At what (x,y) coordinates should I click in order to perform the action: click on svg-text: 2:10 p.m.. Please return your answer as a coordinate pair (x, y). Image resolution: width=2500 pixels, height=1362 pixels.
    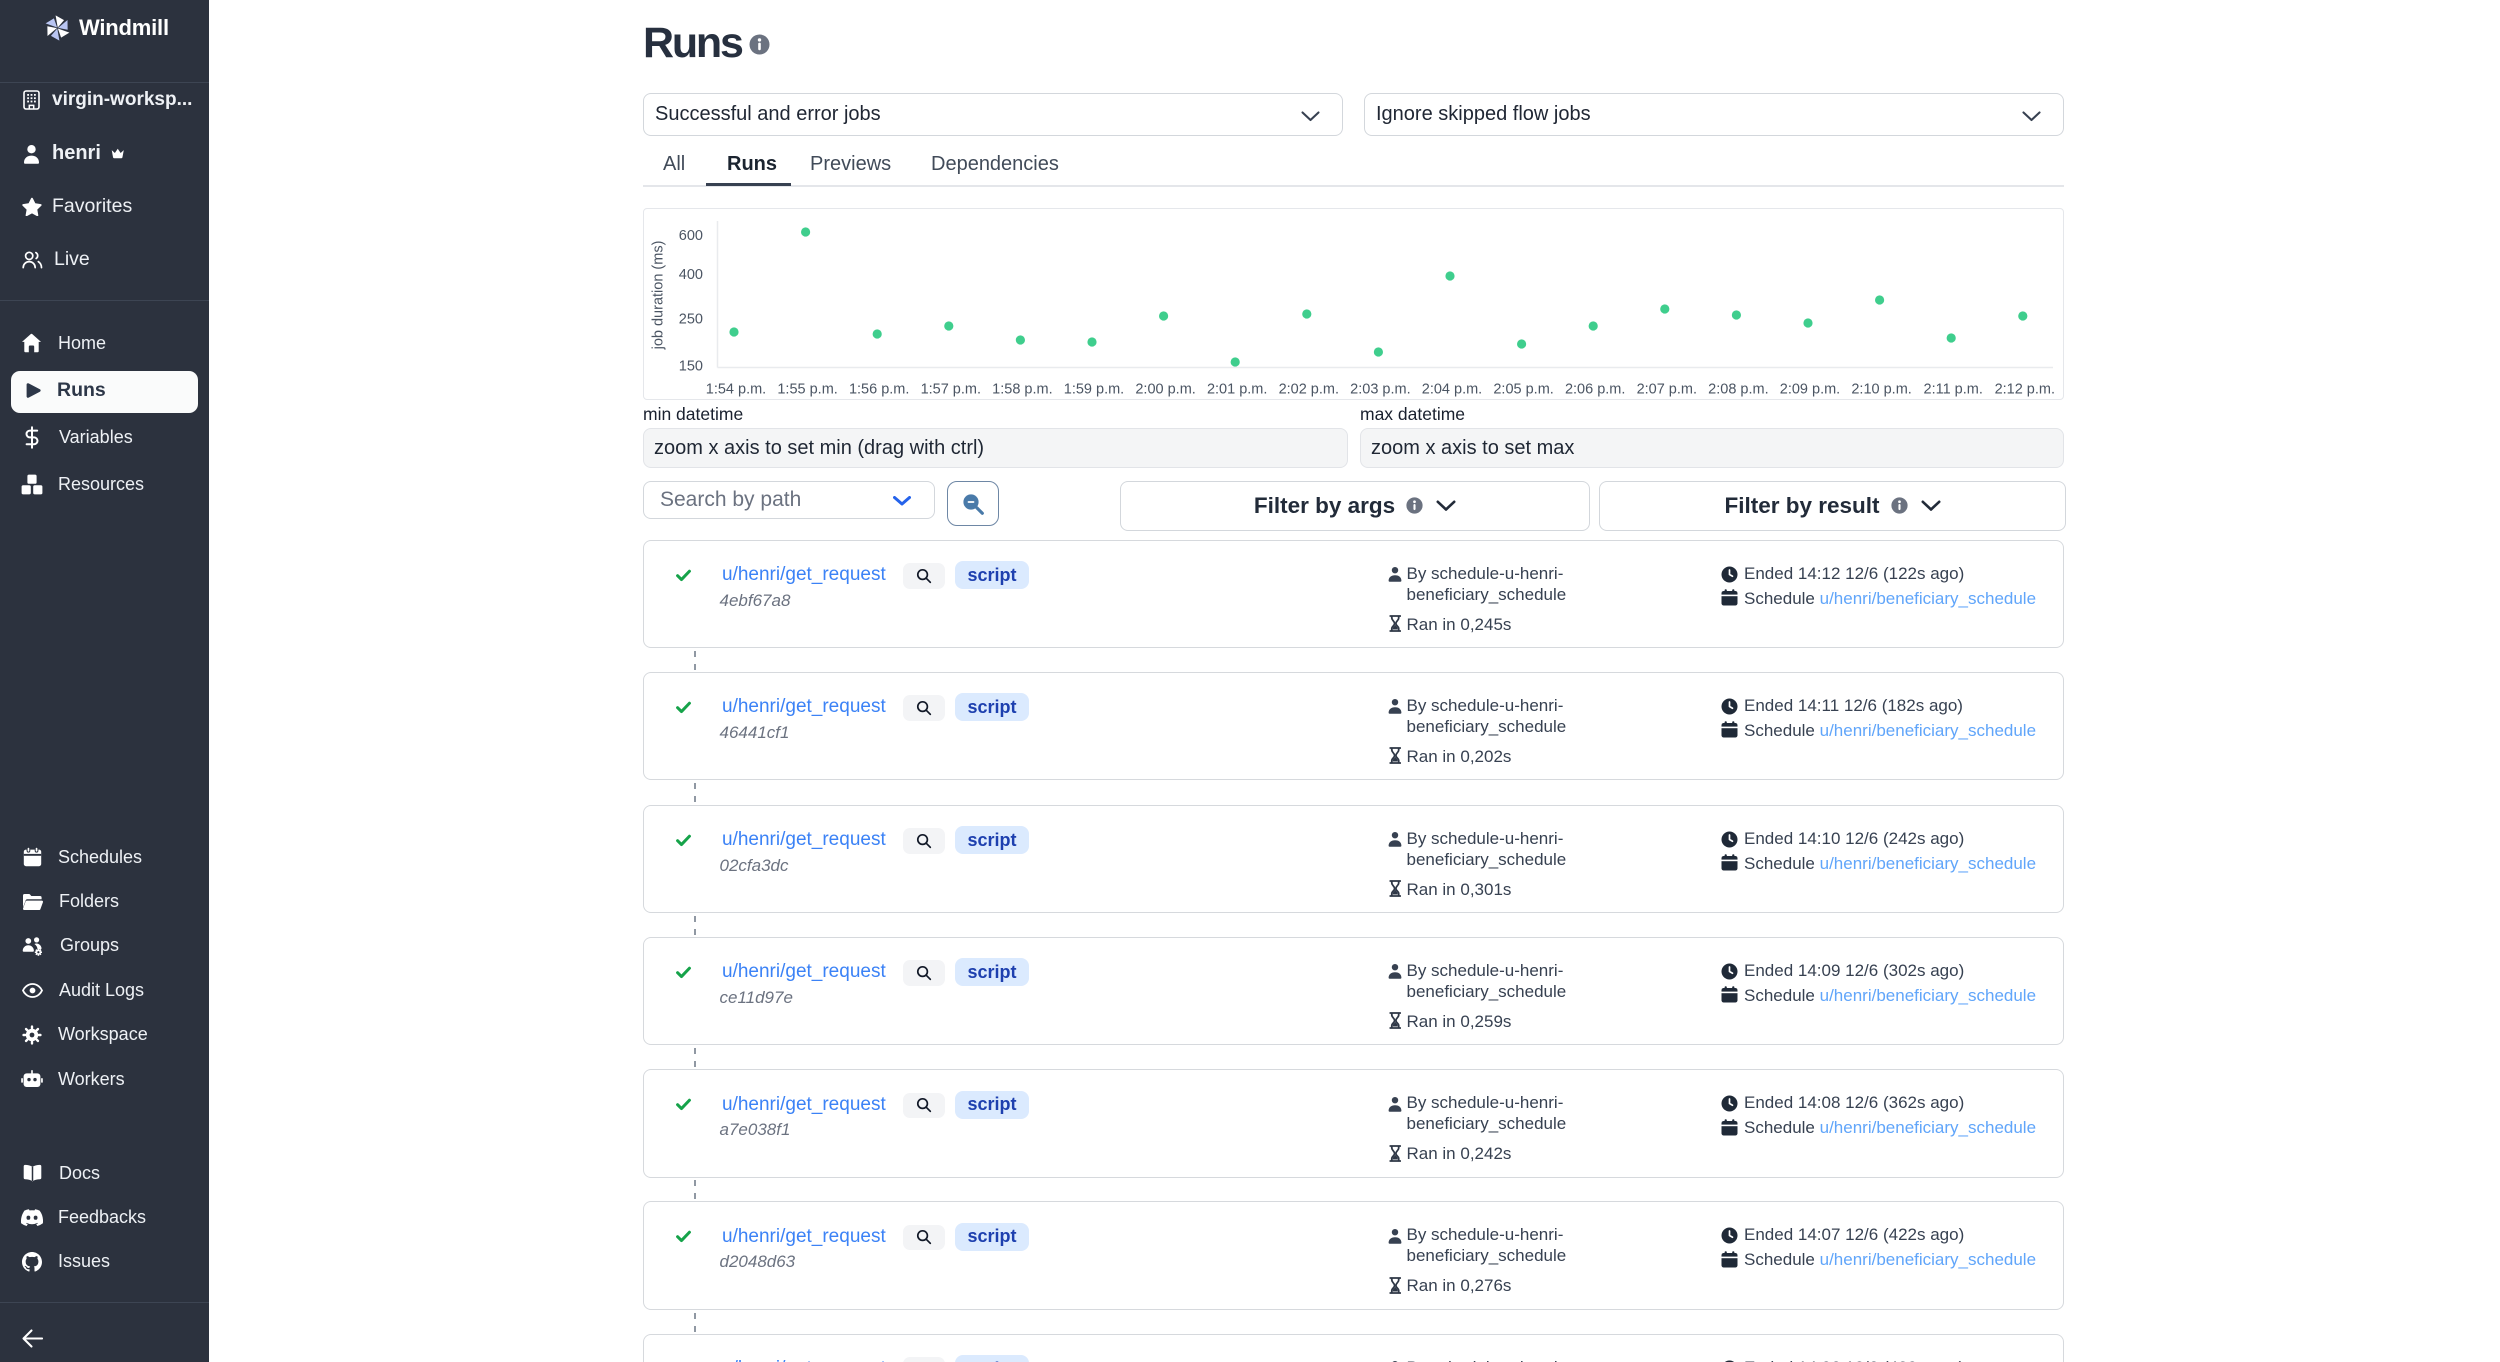
    Looking at the image, I should click on (1881, 390).